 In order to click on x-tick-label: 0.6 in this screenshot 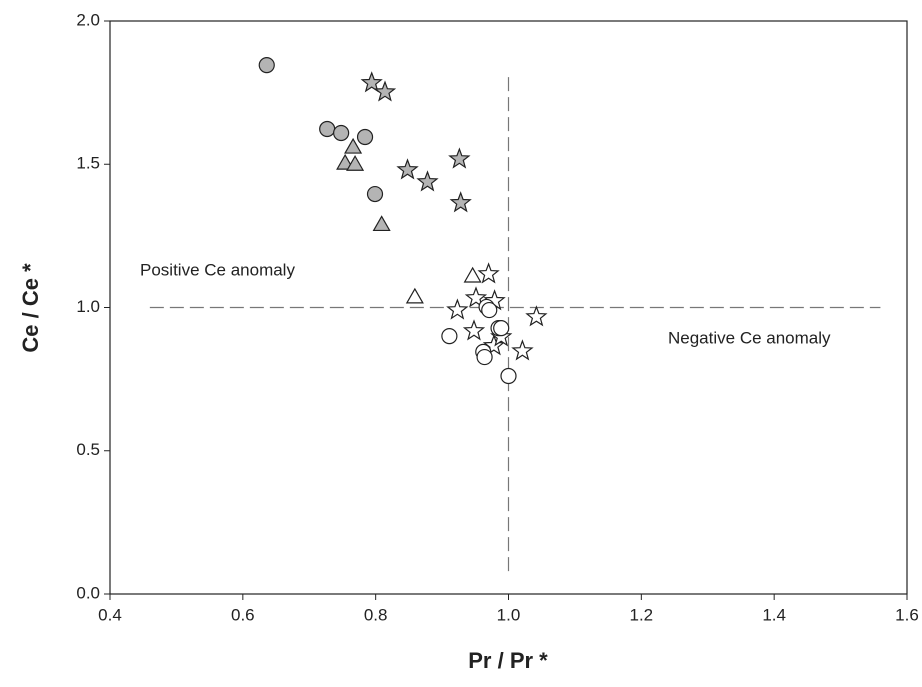, I will do `click(243, 614)`.